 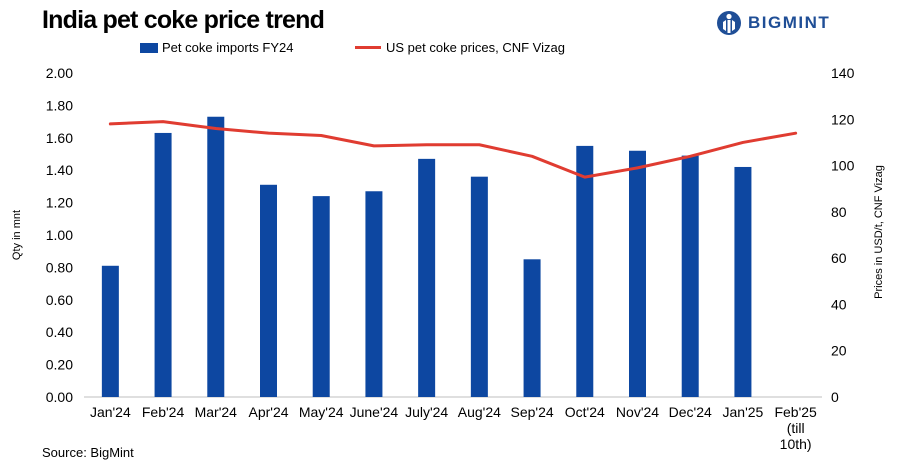 I want to click on x-tick-label: Feb'25 (till 10th), so click(x=795, y=428).